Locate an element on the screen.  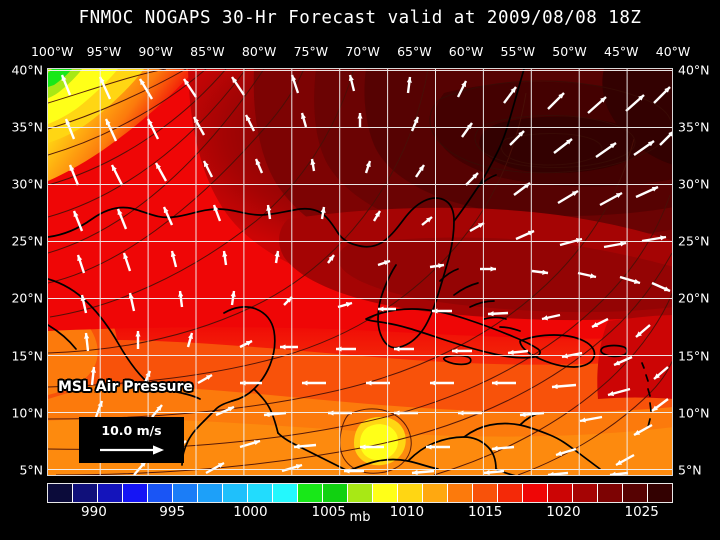
colorbar-swatches is located at coordinates (360, 493).